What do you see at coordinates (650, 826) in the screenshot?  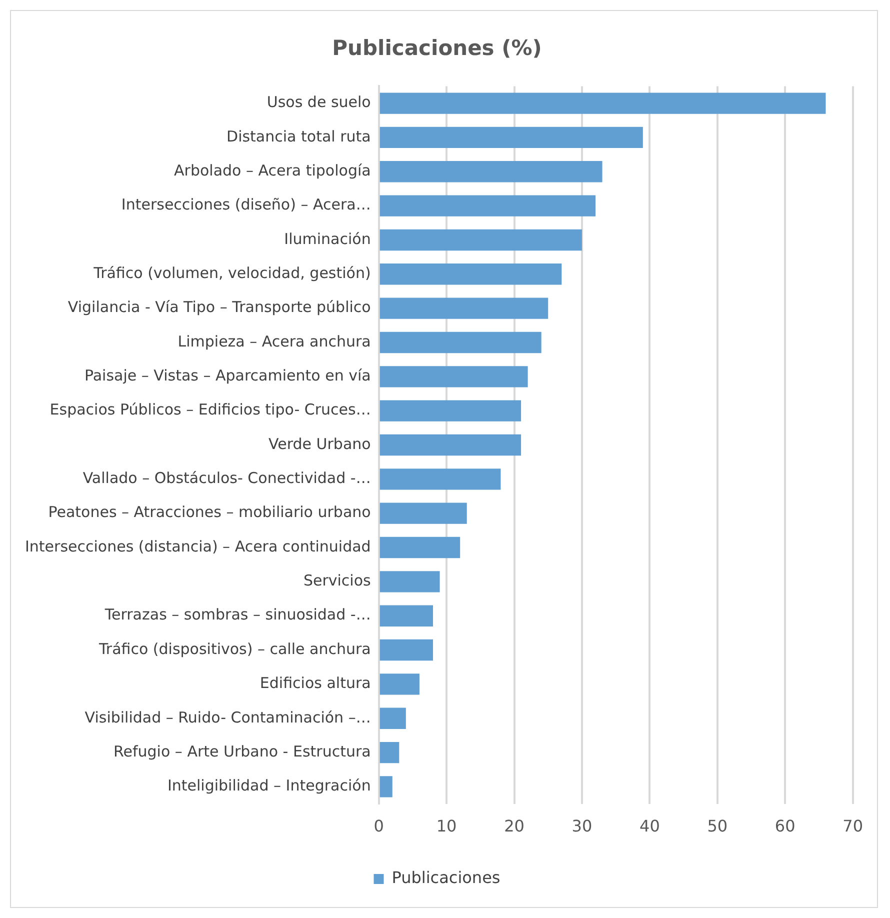 I see `x-tick-label: 40` at bounding box center [650, 826].